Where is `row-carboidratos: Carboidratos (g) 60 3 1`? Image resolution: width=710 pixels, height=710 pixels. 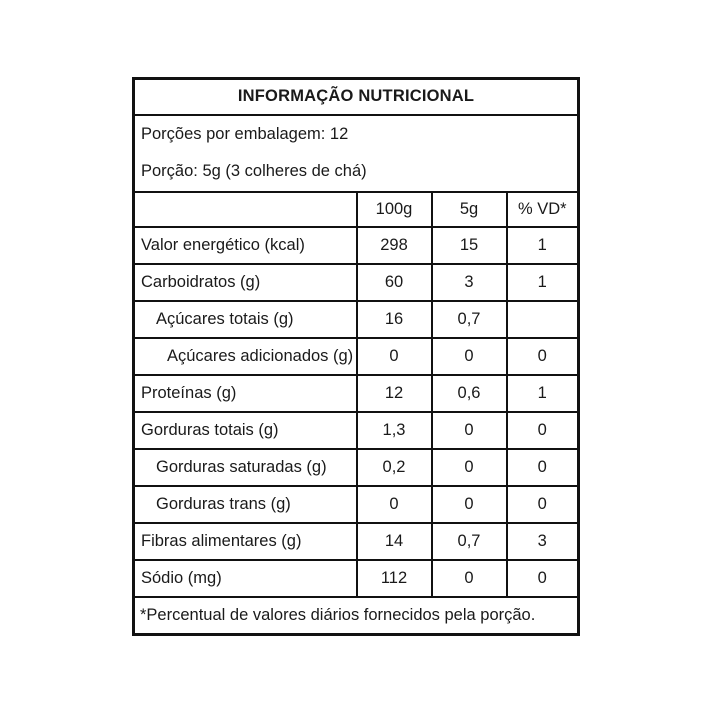
row-carboidratos: Carboidratos (g) 60 3 1 is located at coordinates (356, 282).